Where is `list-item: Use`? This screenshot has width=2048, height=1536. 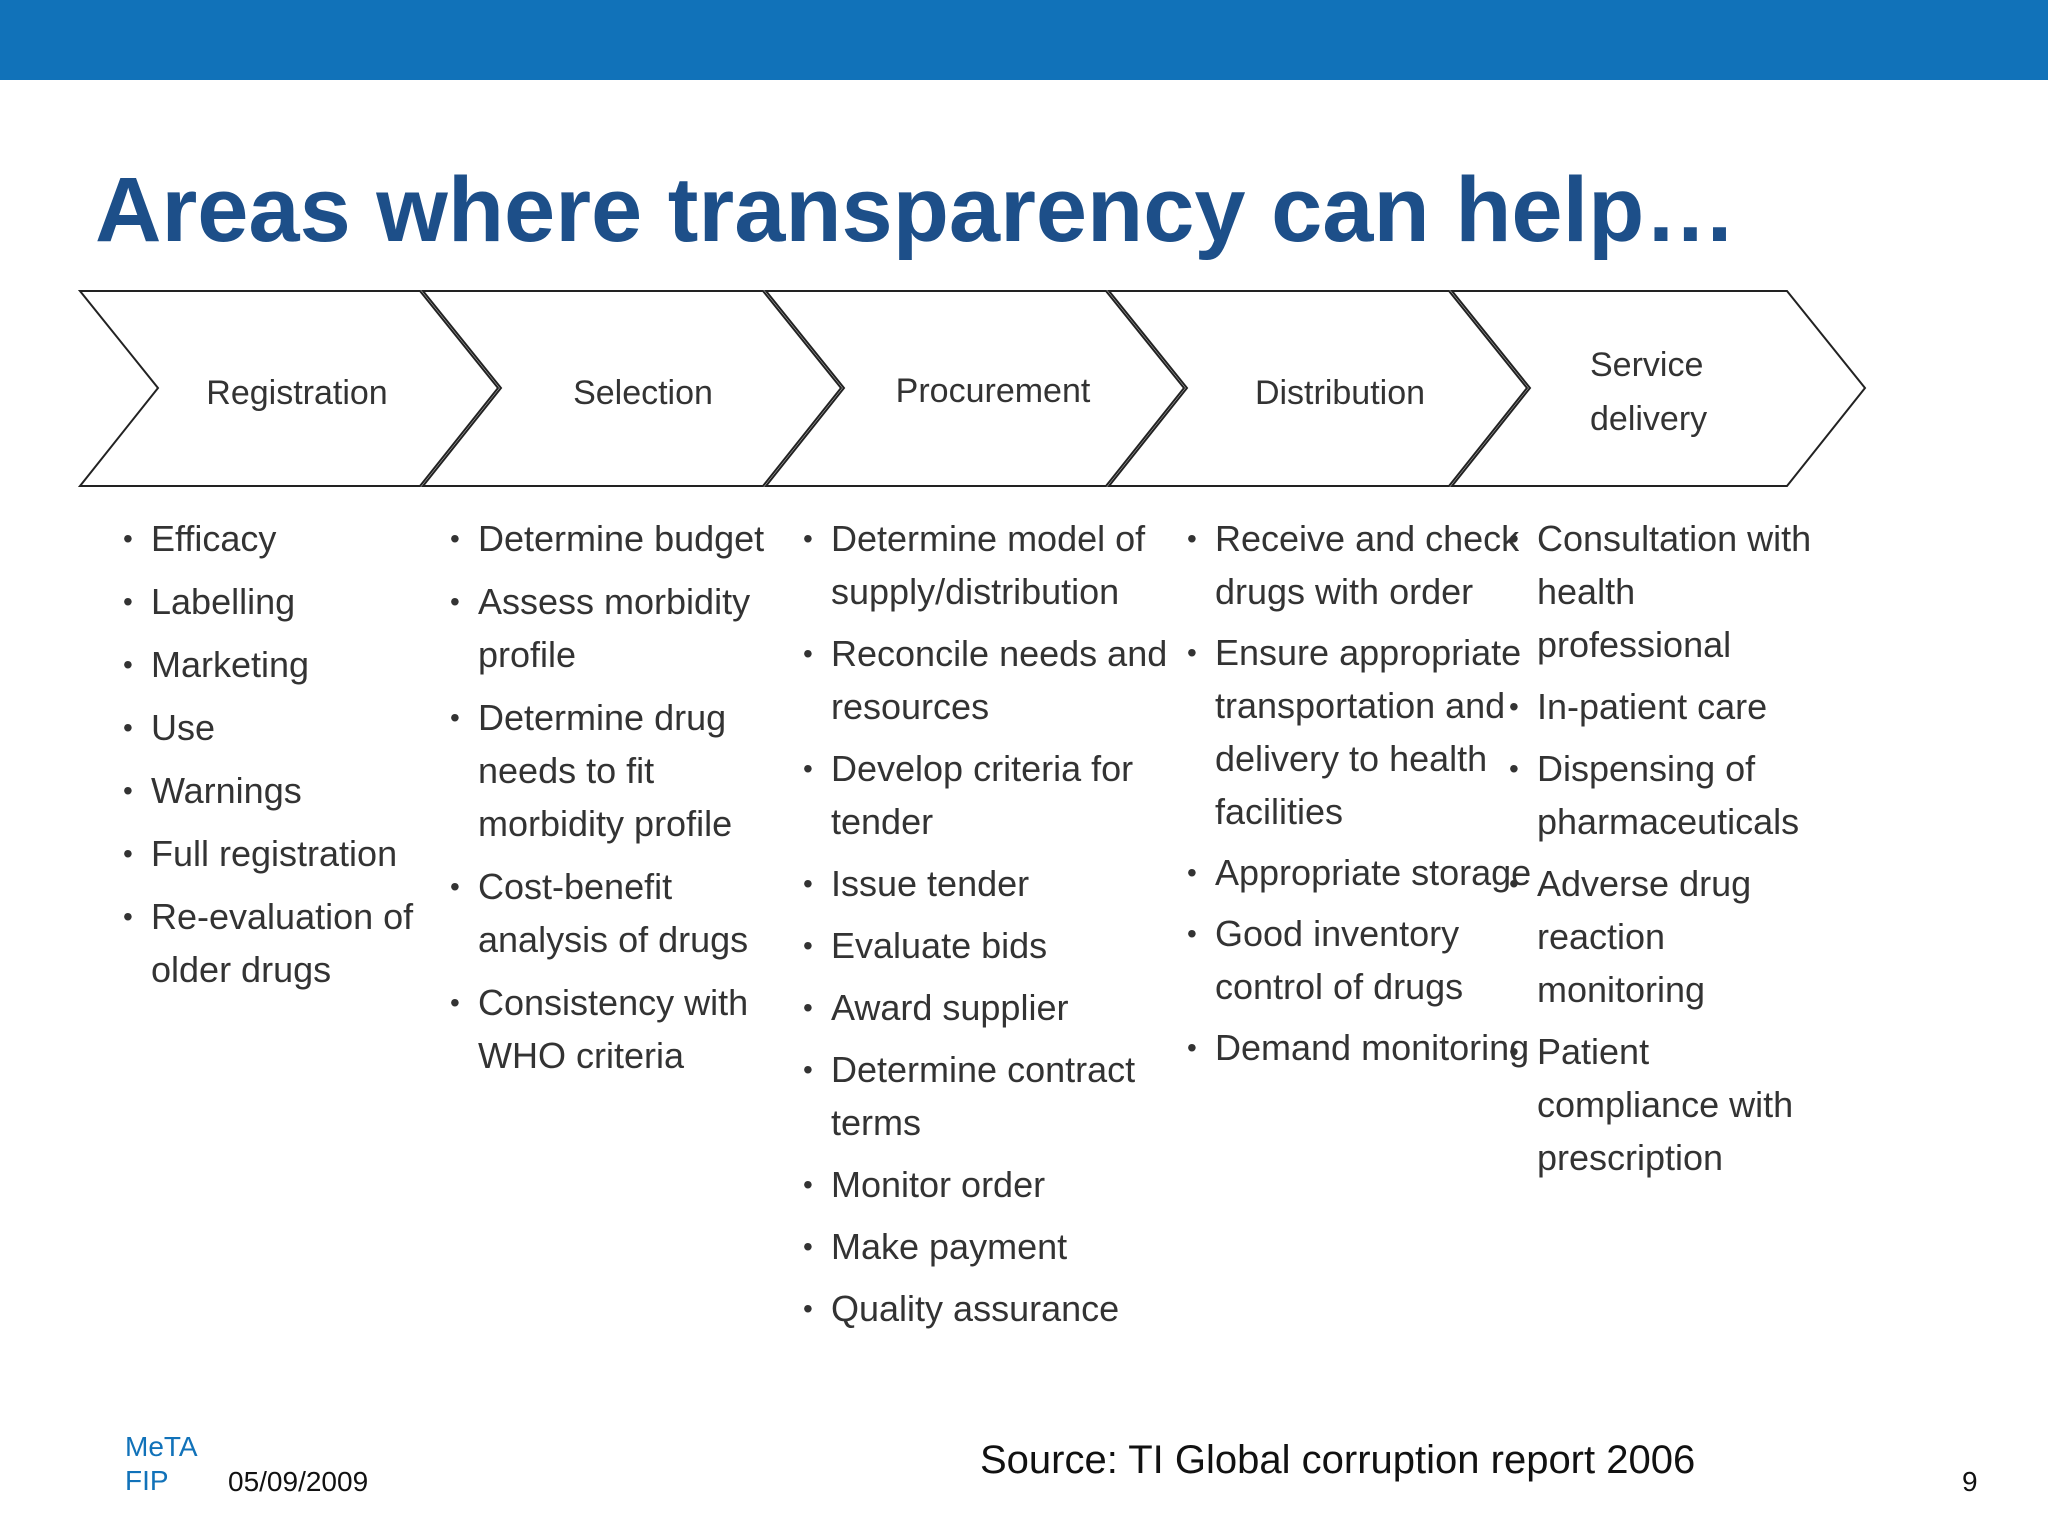 list-item: Use is located at coordinates (273, 727).